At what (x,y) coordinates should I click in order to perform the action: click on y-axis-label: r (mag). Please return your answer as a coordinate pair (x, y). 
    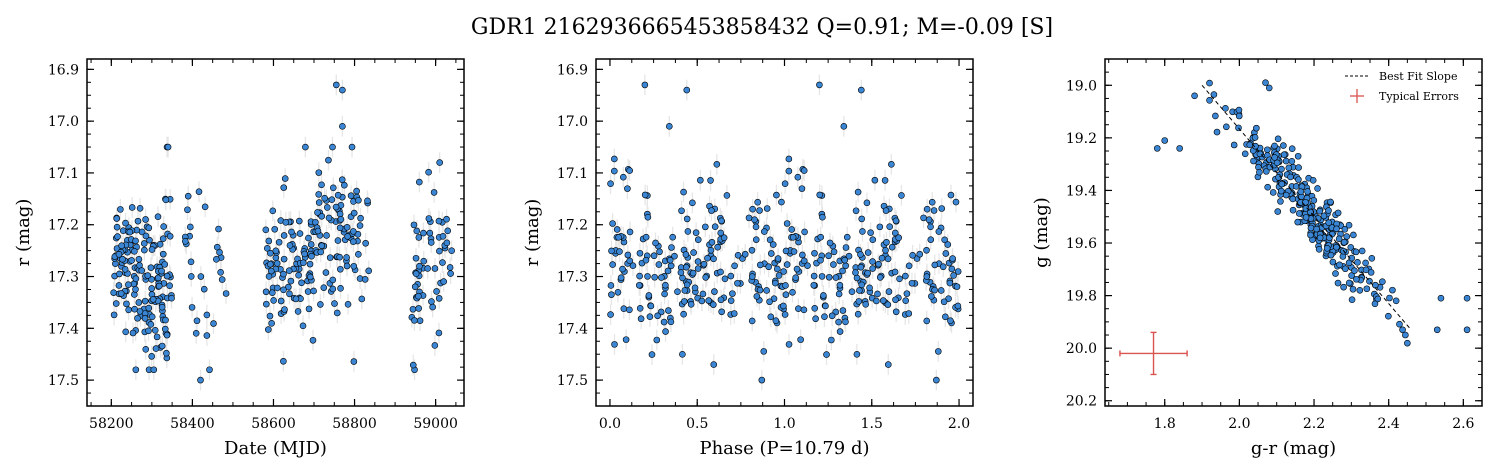
    Looking at the image, I should click on (532, 233).